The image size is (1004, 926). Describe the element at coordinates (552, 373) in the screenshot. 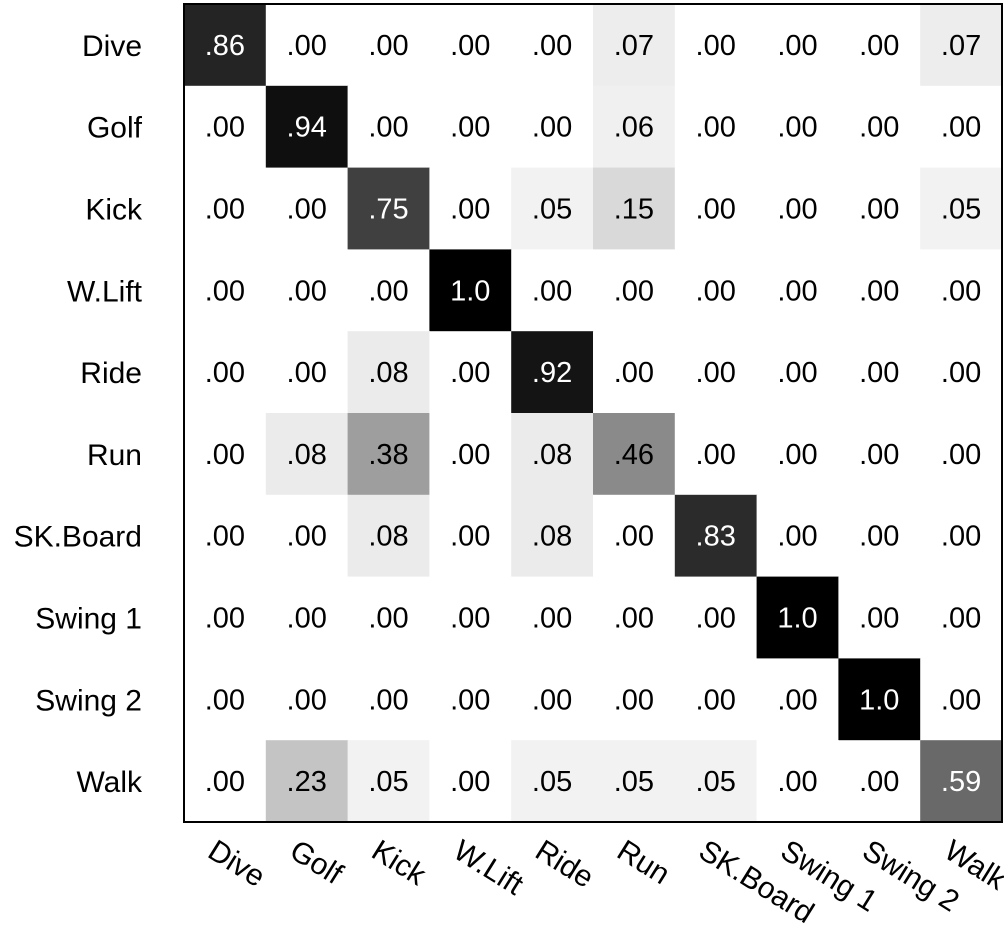

I see `heatmap-cell-value: .92` at that location.